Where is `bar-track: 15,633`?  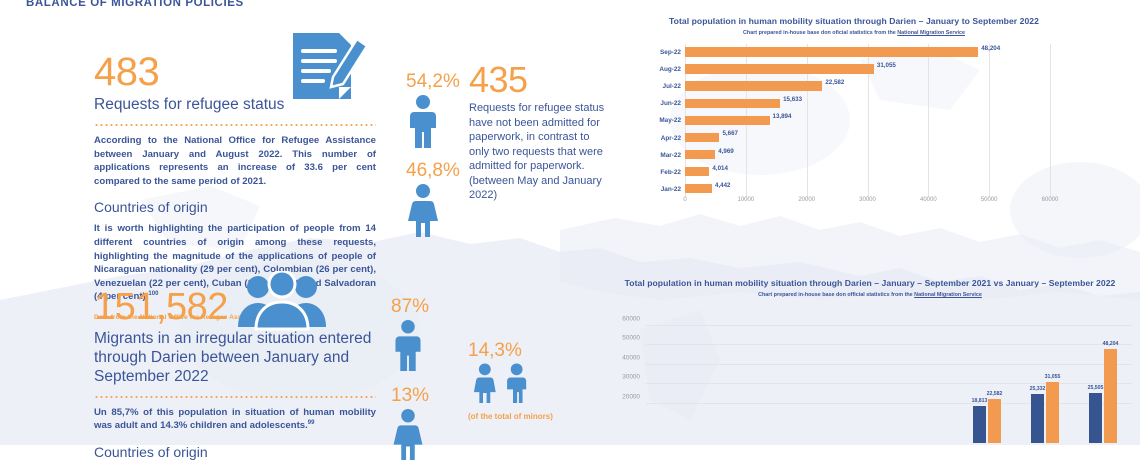
bar-track: 15,633 is located at coordinates (867, 103).